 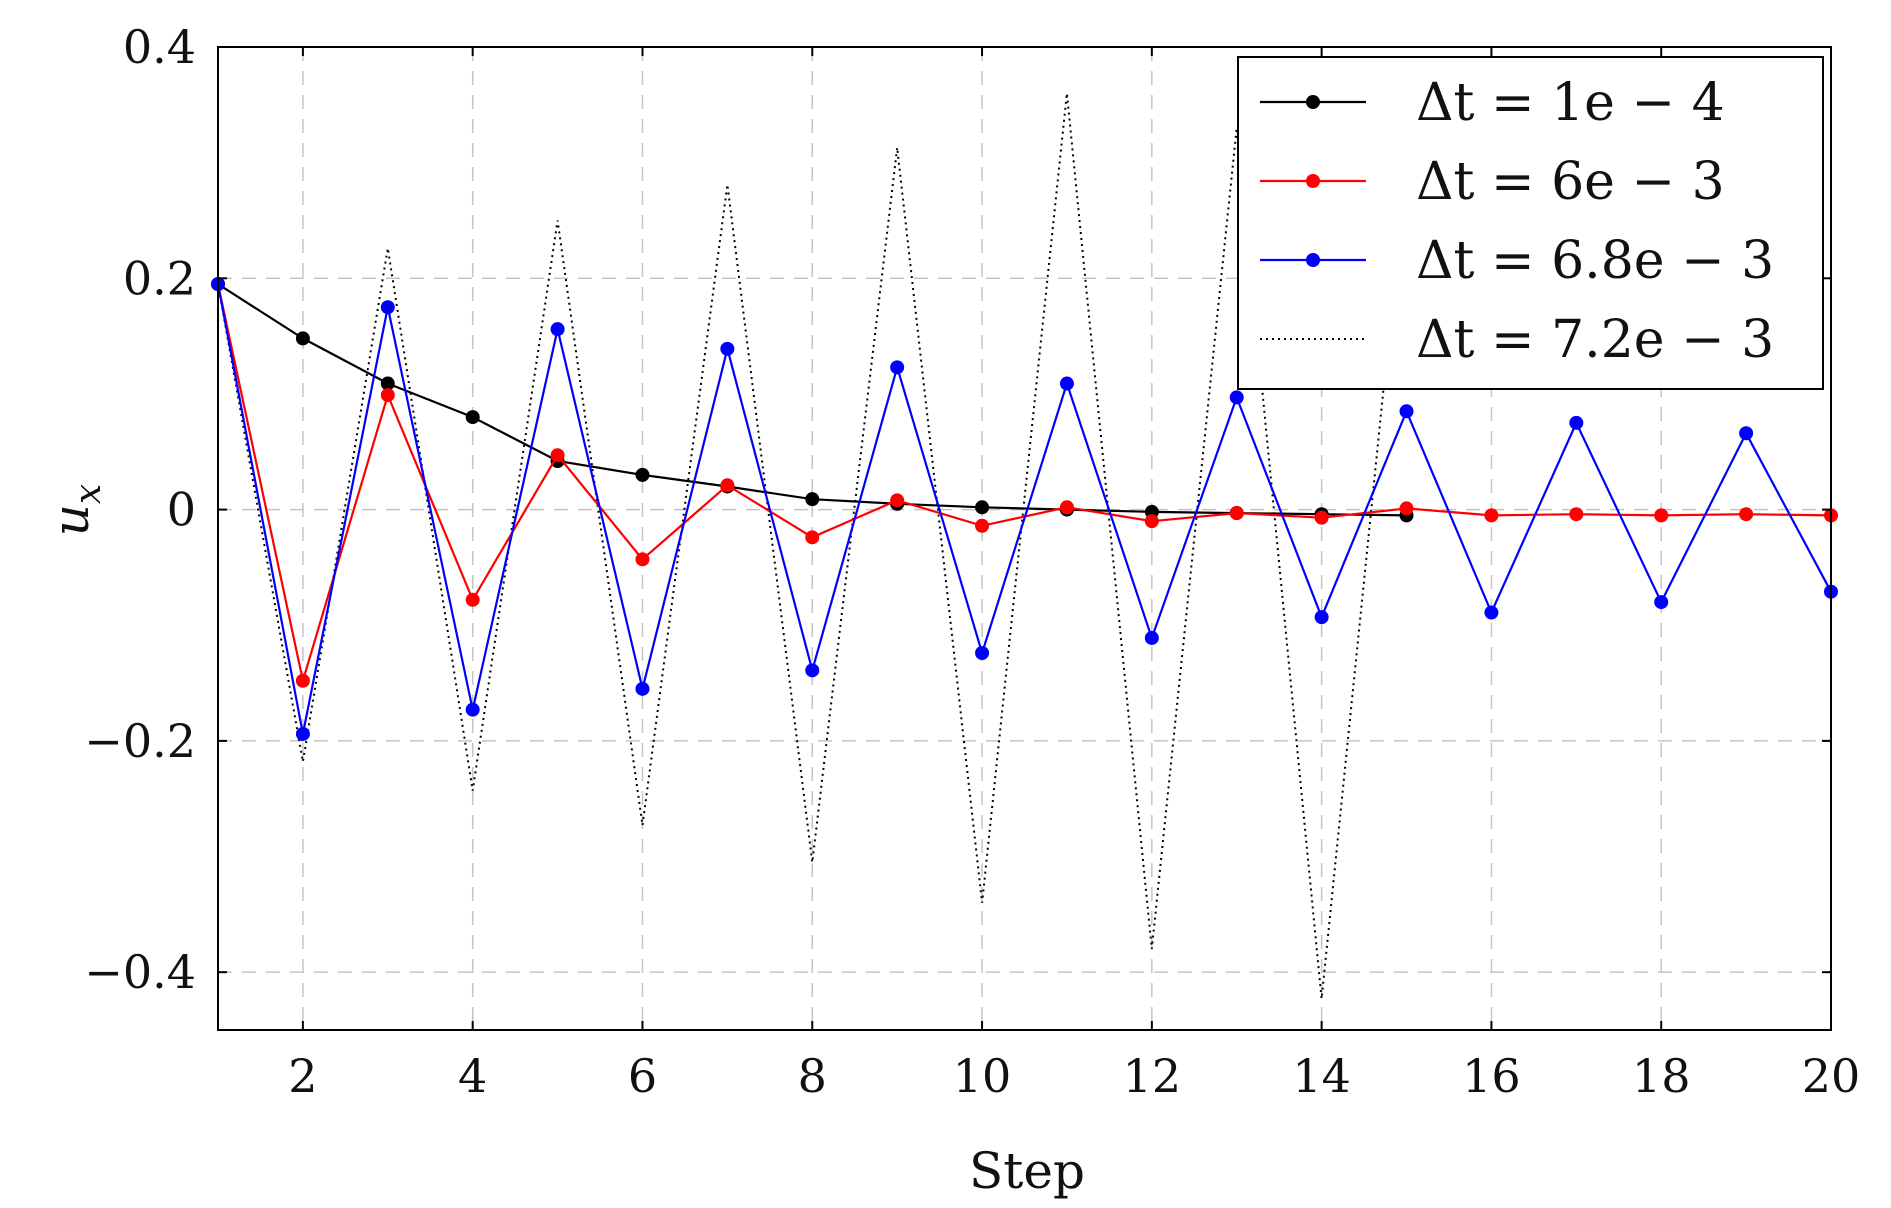 What do you see at coordinates (1321, 1076) in the screenshot?
I see `x-tick-label: 14` at bounding box center [1321, 1076].